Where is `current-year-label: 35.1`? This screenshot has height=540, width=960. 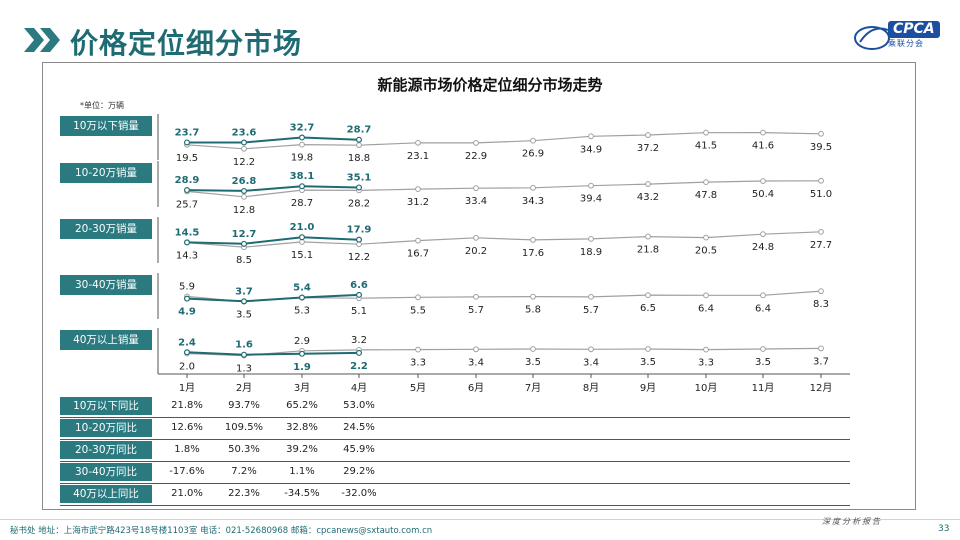 current-year-label: 35.1 is located at coordinates (359, 177).